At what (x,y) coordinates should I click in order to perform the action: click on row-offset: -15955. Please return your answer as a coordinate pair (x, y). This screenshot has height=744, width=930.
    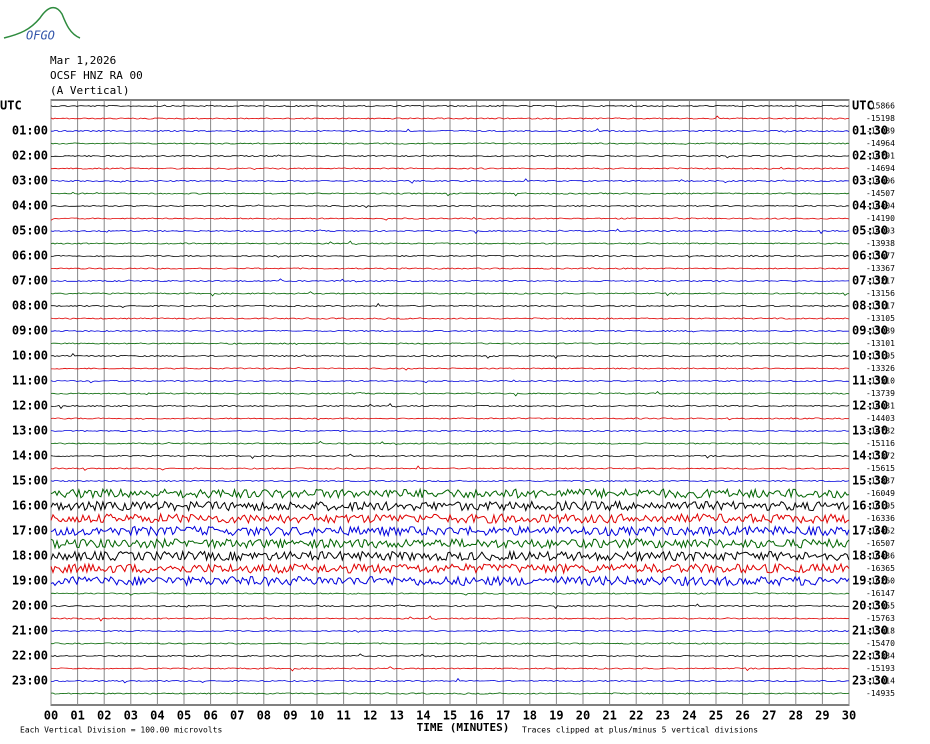
    Looking at the image, I should click on (880, 606).